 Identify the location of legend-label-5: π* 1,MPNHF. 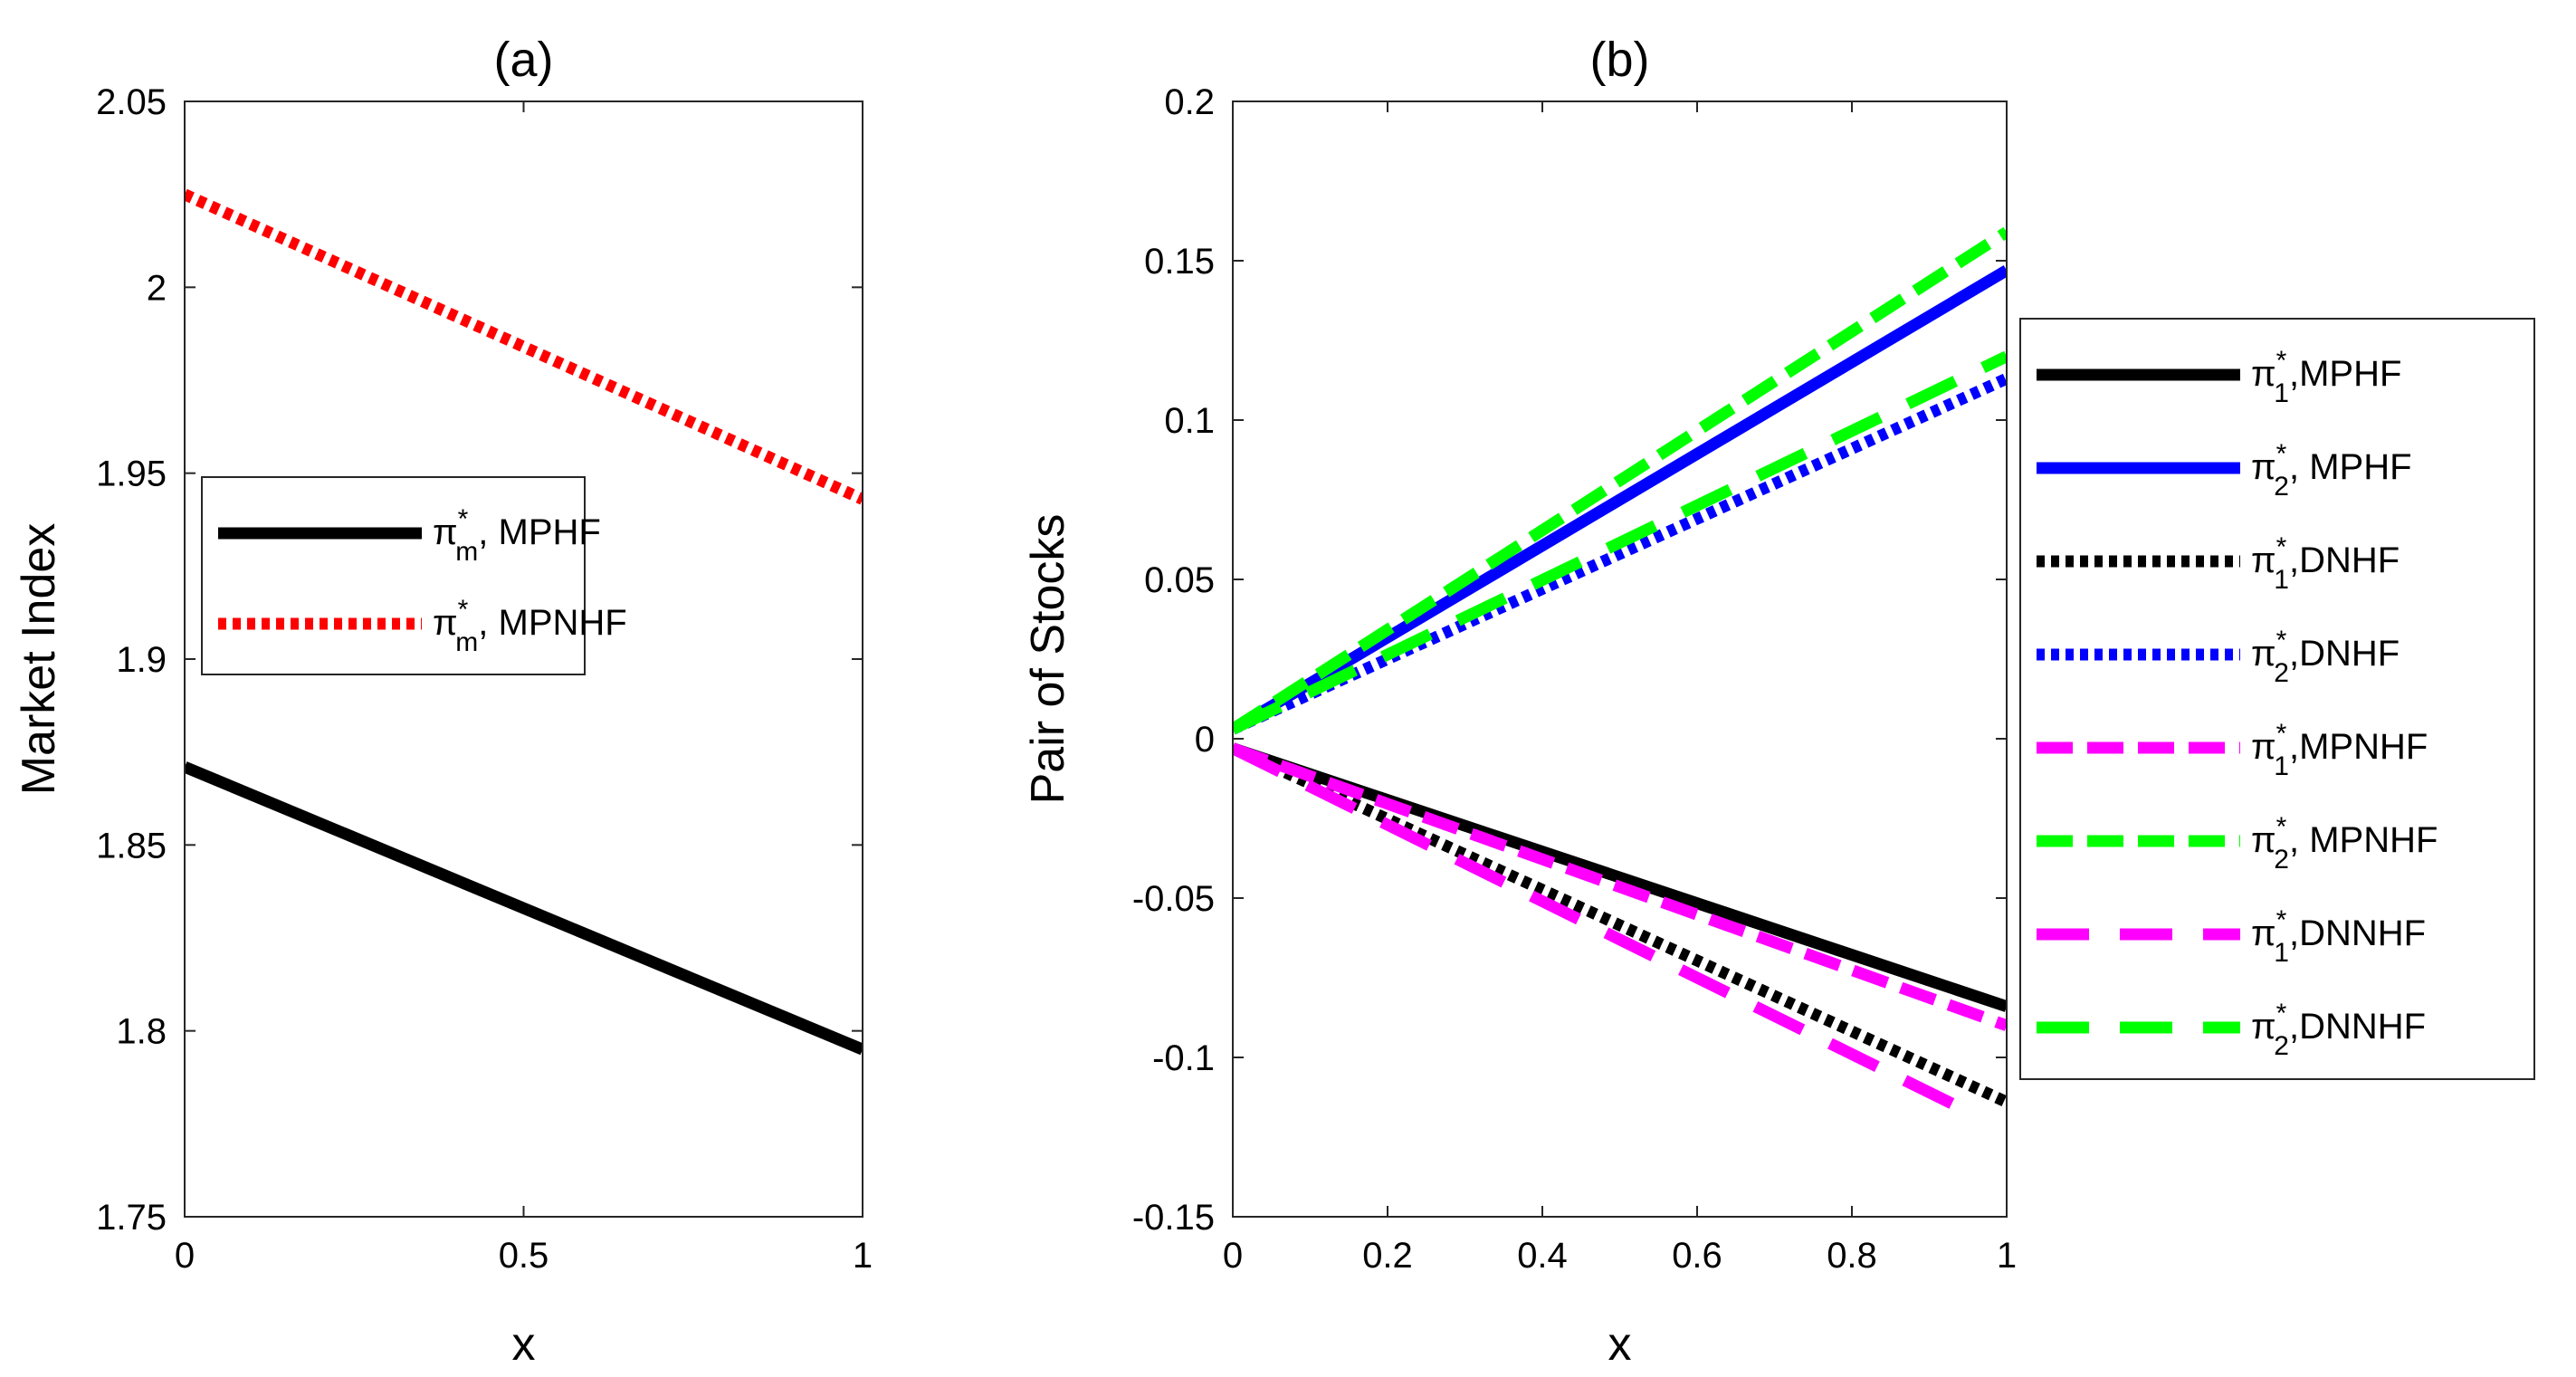
(2340, 750).